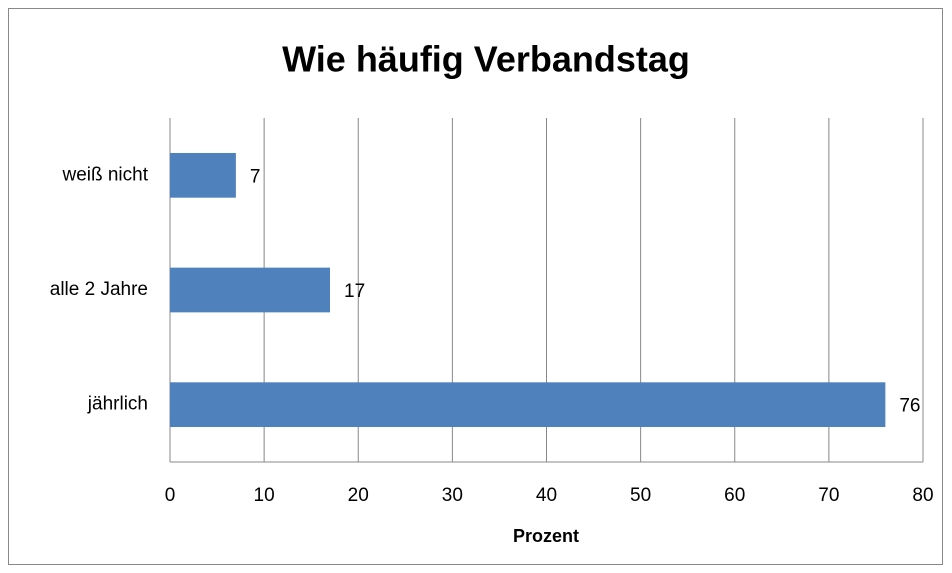 The height and width of the screenshot is (573, 952). I want to click on data-label: 17, so click(354, 291).